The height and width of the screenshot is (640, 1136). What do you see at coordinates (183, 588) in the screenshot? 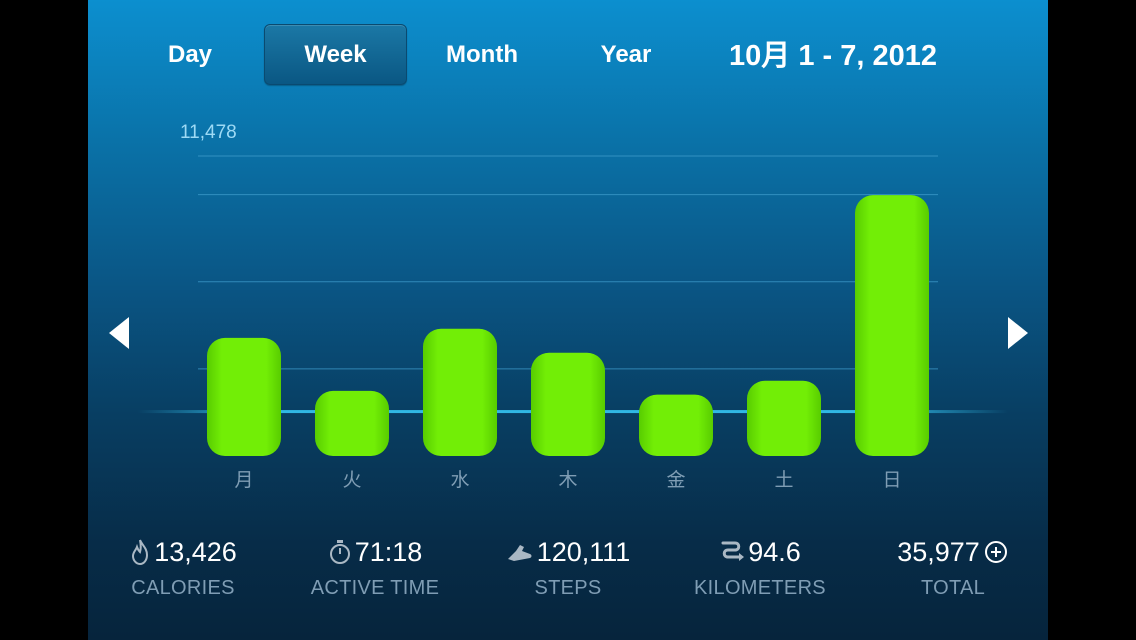
I see `calories-label: CALORIES` at bounding box center [183, 588].